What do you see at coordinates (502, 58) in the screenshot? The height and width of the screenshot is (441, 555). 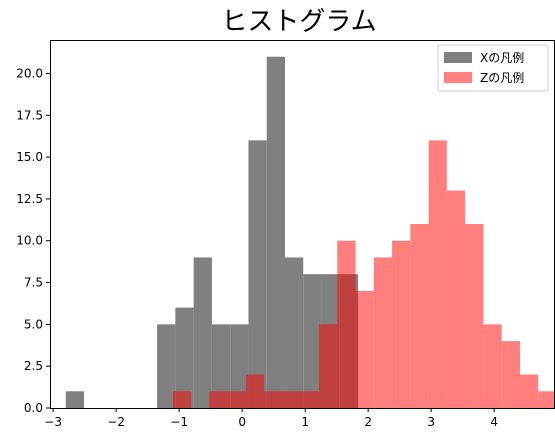 I see `legend-label-x: Xの凡例` at bounding box center [502, 58].